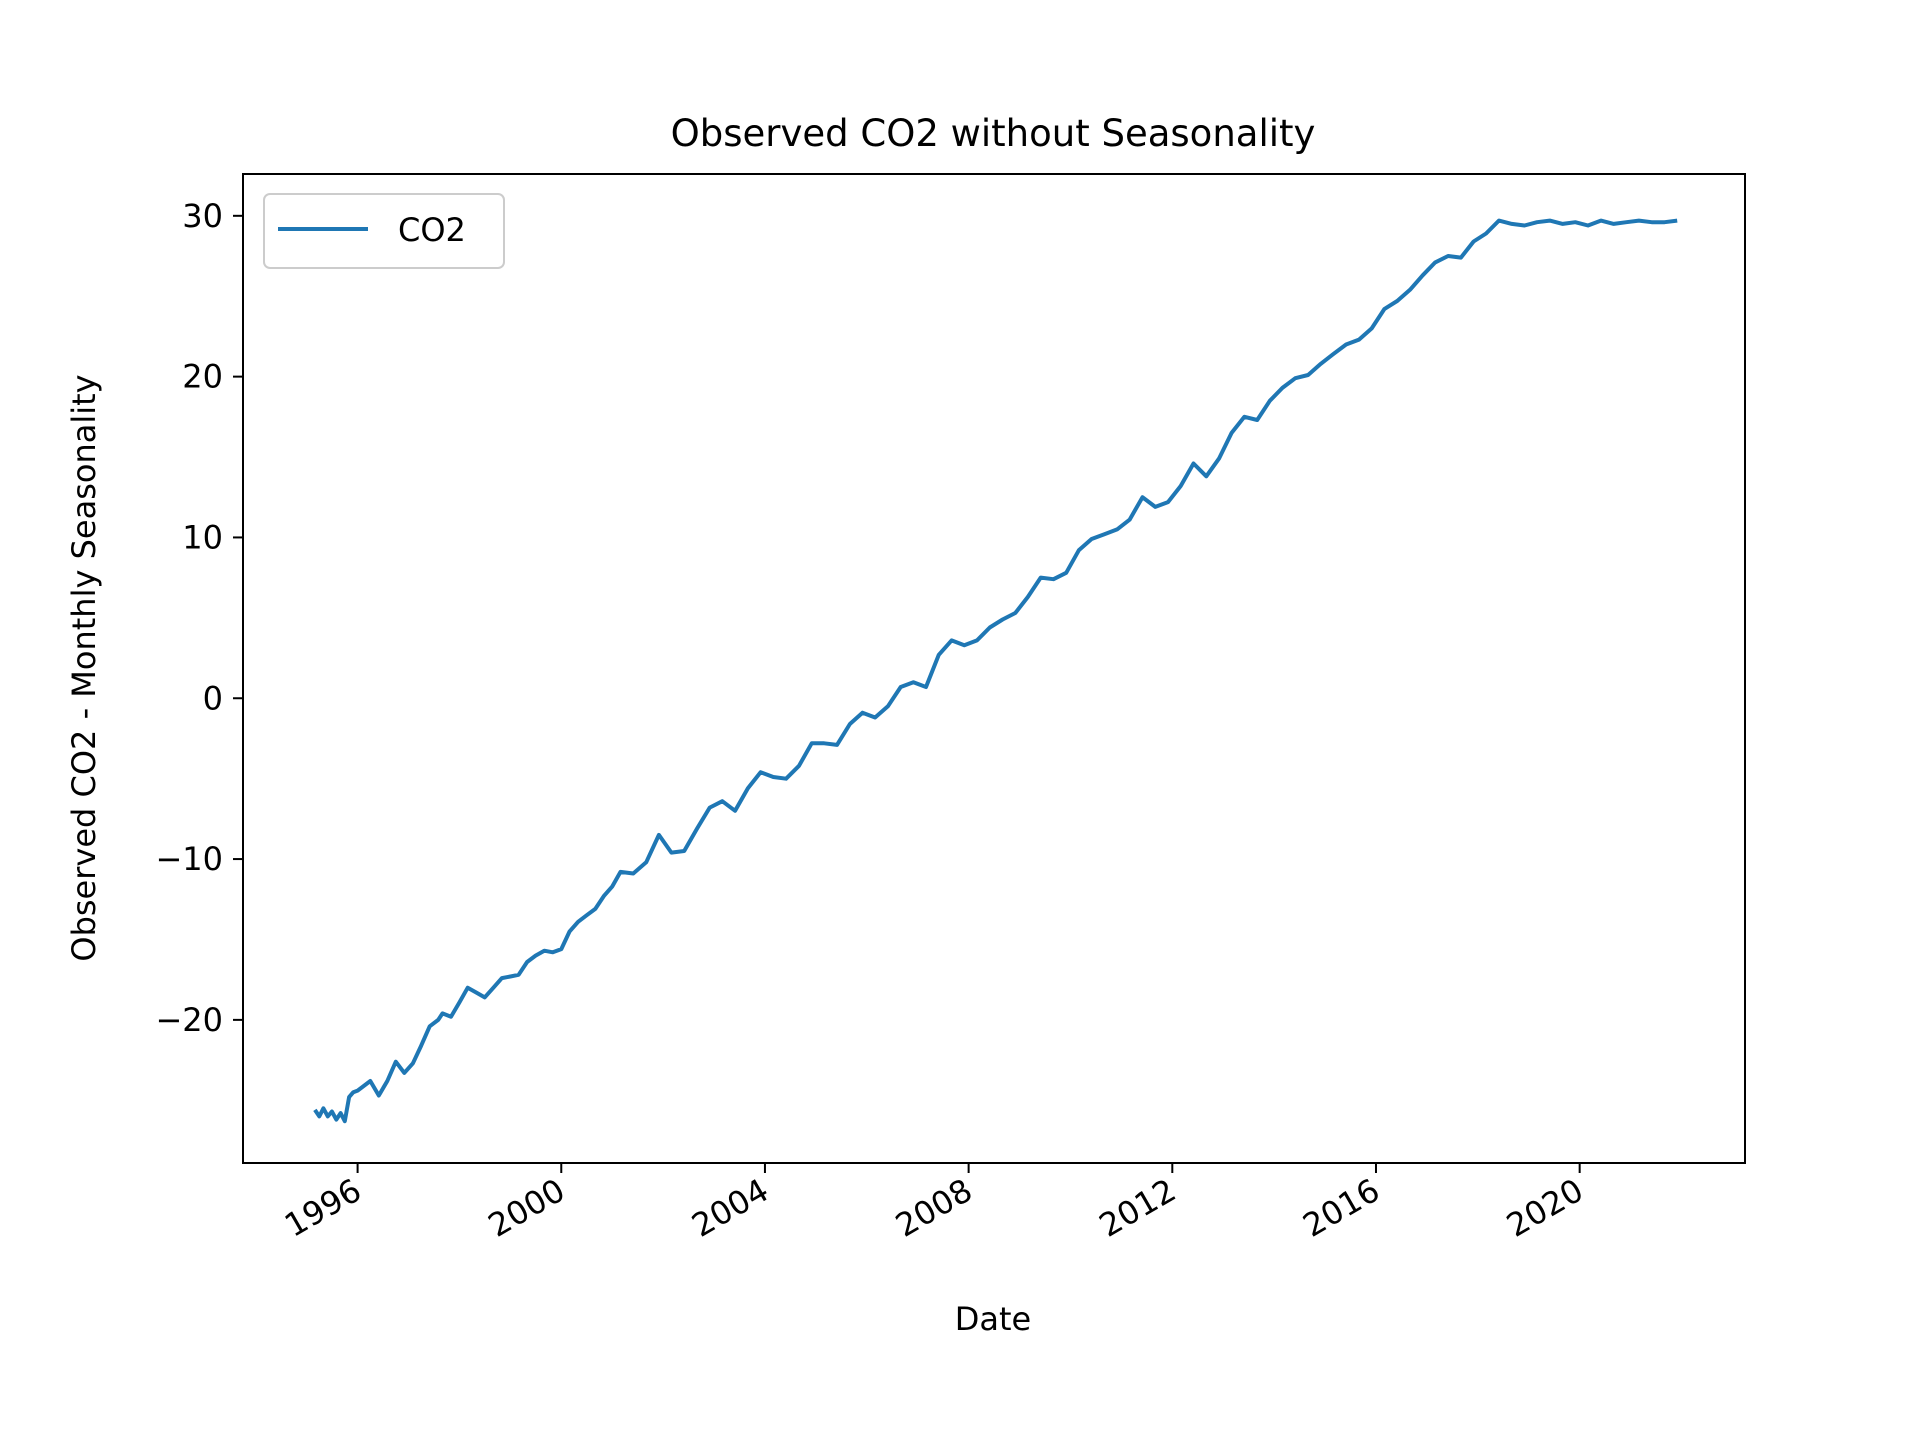 The image size is (1920, 1440). Describe the element at coordinates (993, 133) in the screenshot. I see `chart-title: Observed CO2 without Seasonality` at that location.